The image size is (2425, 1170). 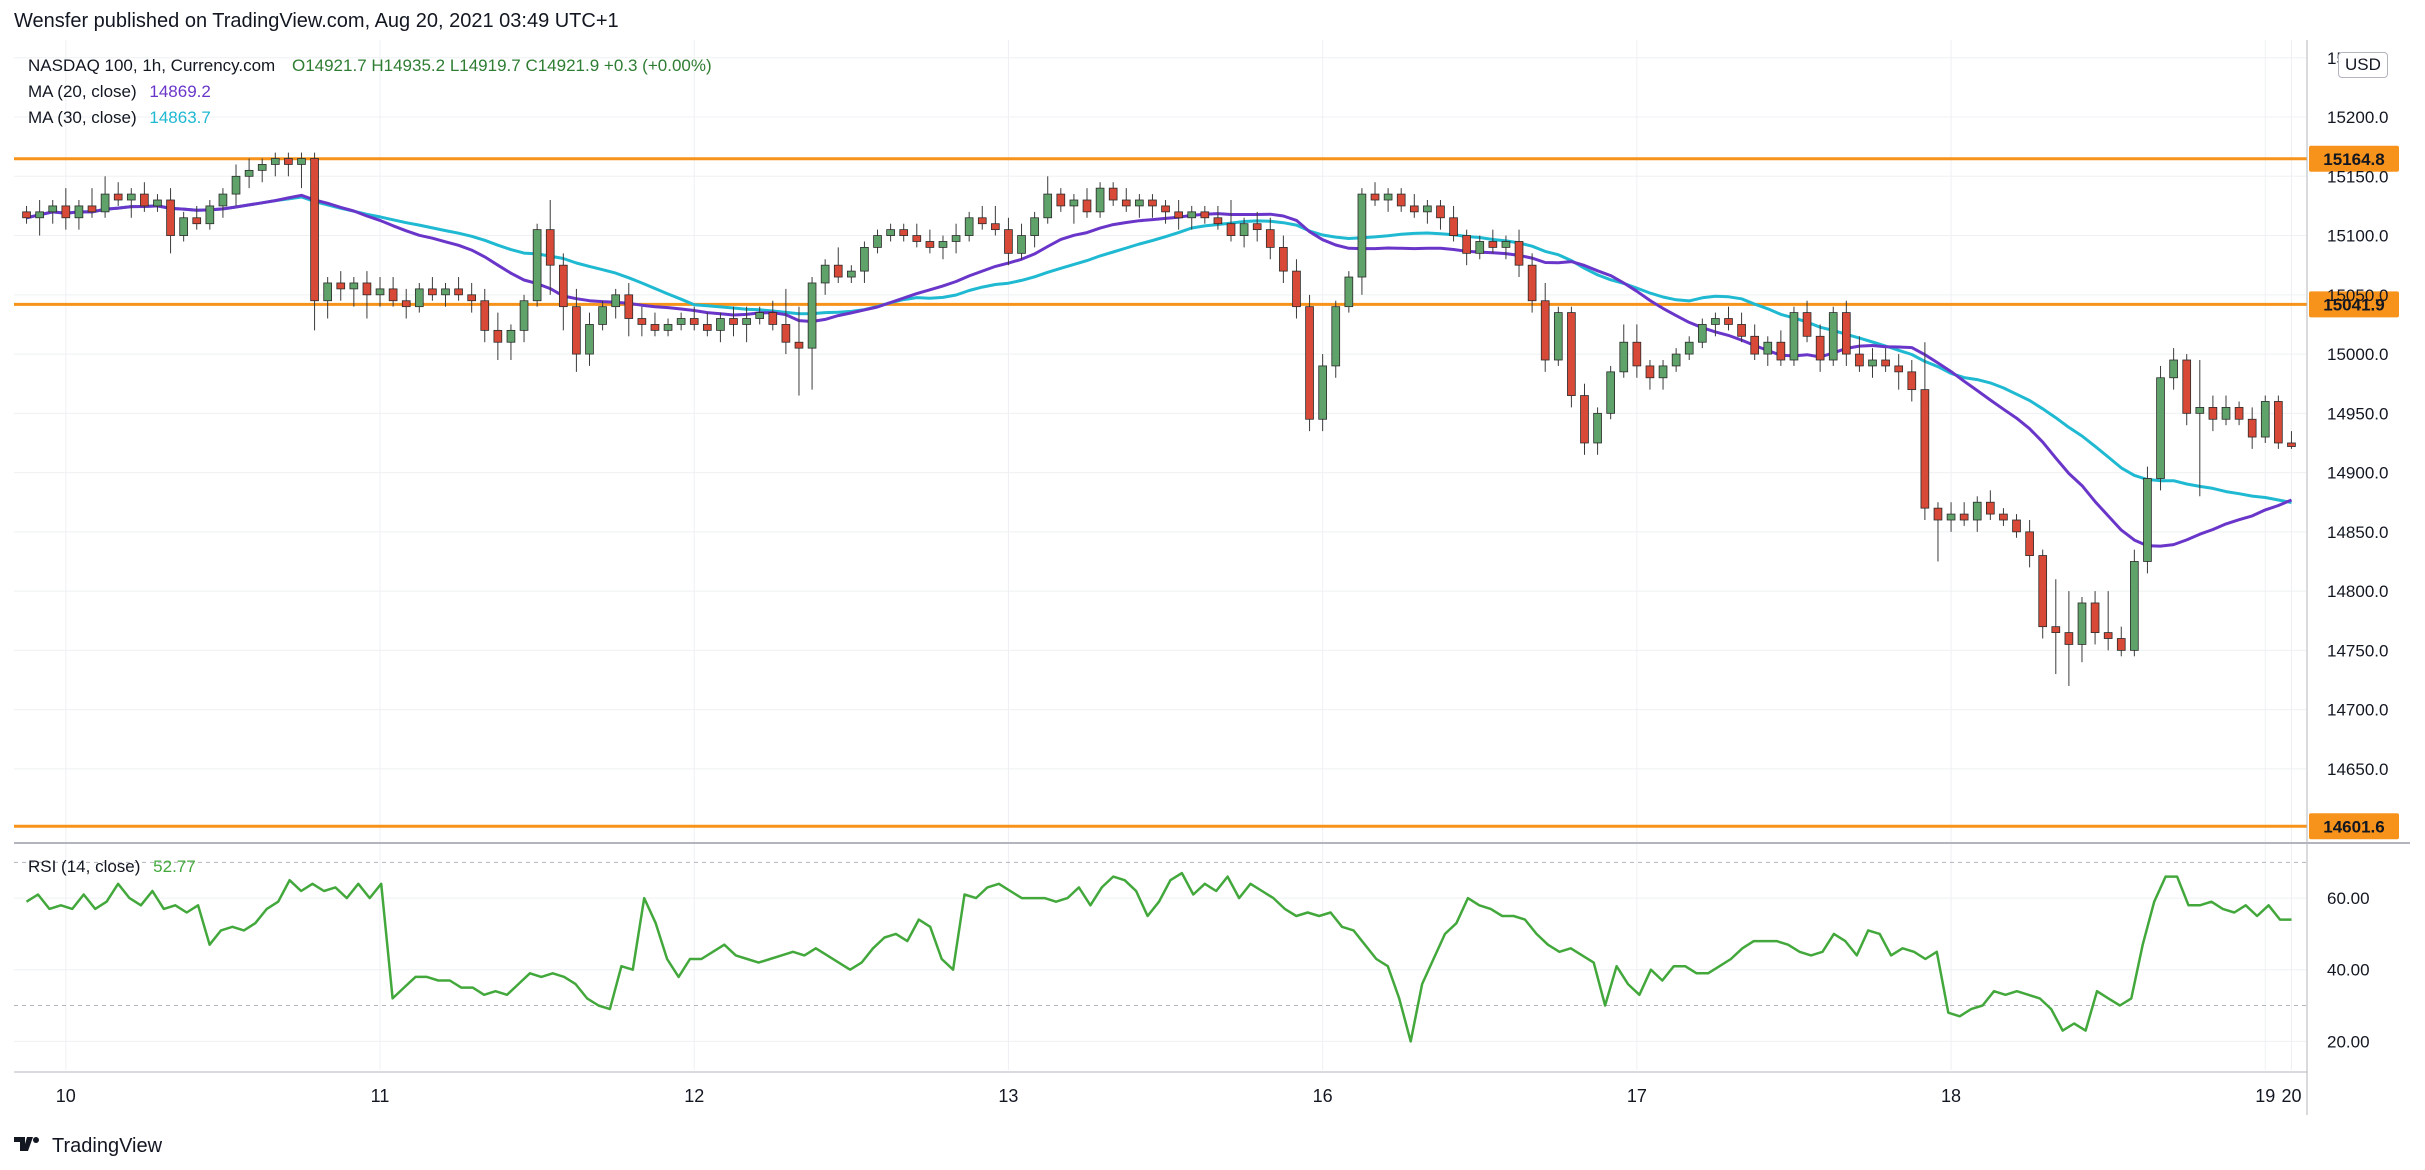 I want to click on price-tick-label: 14850.0, so click(x=2357, y=532).